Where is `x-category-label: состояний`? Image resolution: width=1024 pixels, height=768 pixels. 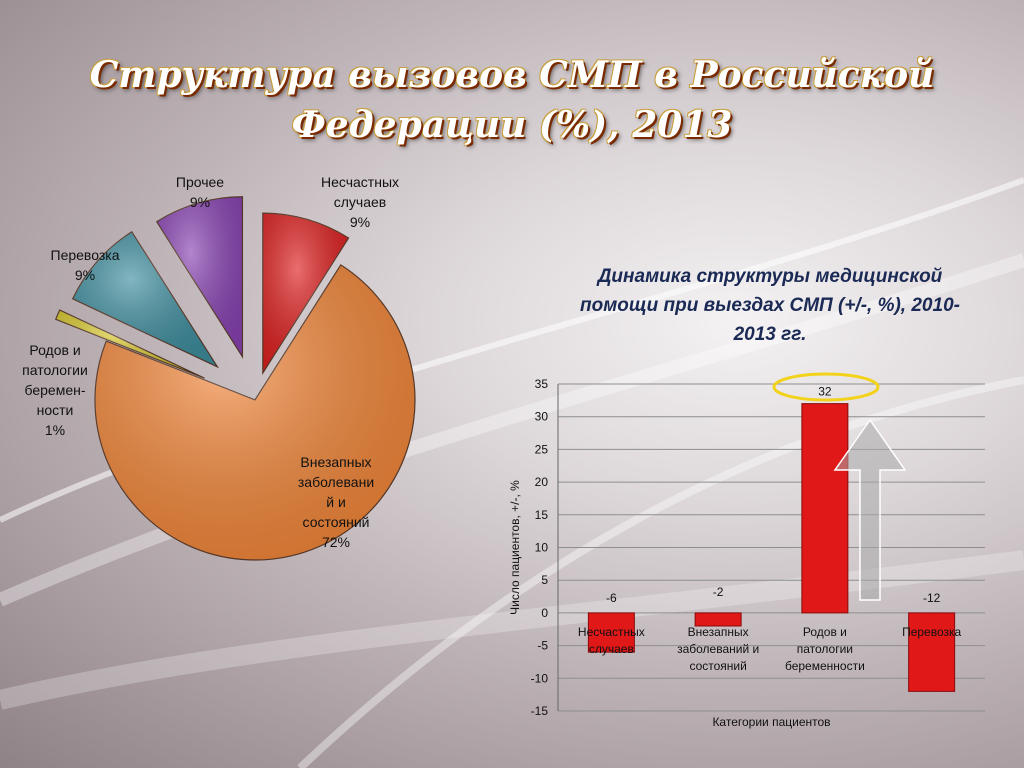
x-category-label: состояний is located at coordinates (717, 666).